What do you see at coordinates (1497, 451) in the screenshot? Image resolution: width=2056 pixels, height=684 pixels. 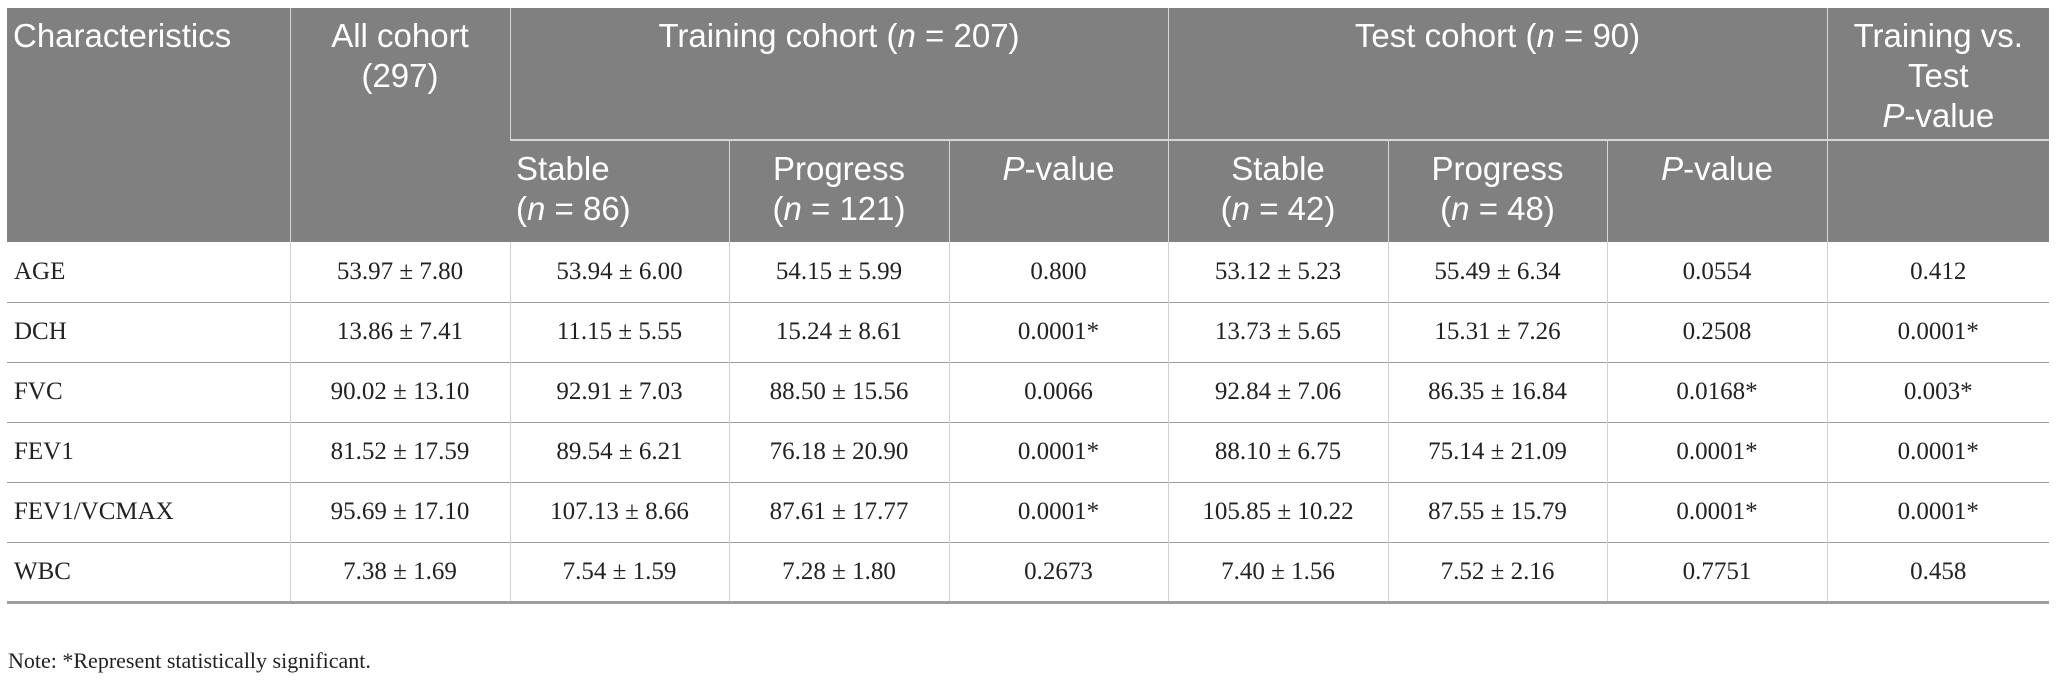 I see `cell-test-progress: 75.14 ± 21.09` at bounding box center [1497, 451].